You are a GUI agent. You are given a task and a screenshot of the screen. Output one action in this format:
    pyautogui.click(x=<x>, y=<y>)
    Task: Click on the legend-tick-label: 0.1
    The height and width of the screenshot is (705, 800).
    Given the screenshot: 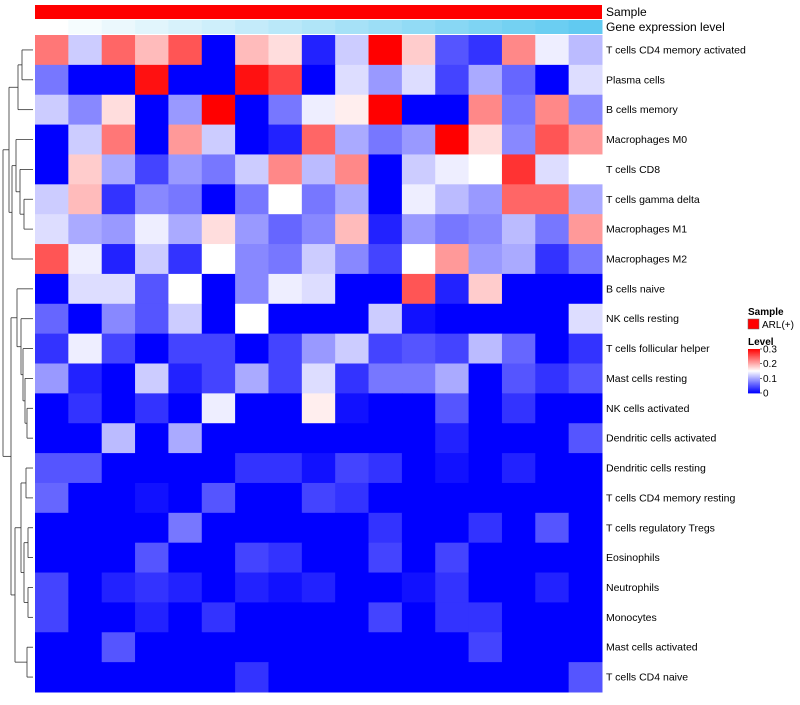 What is the action you would take?
    pyautogui.click(x=770, y=379)
    